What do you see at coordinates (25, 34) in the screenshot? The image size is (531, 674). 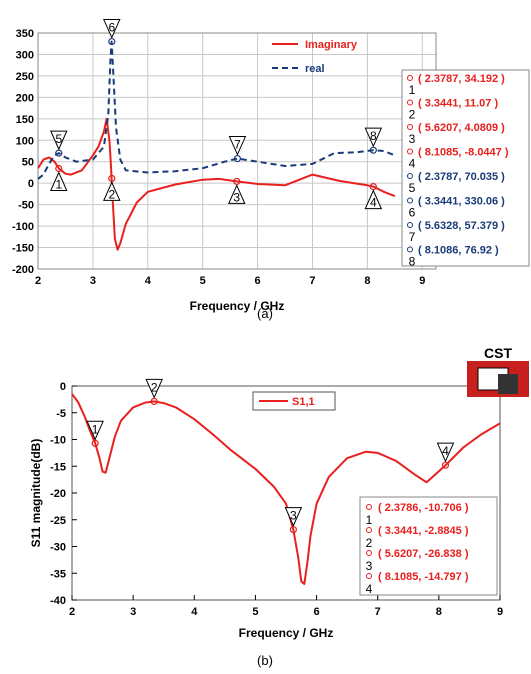 I see `y-tick-label: 350` at bounding box center [25, 34].